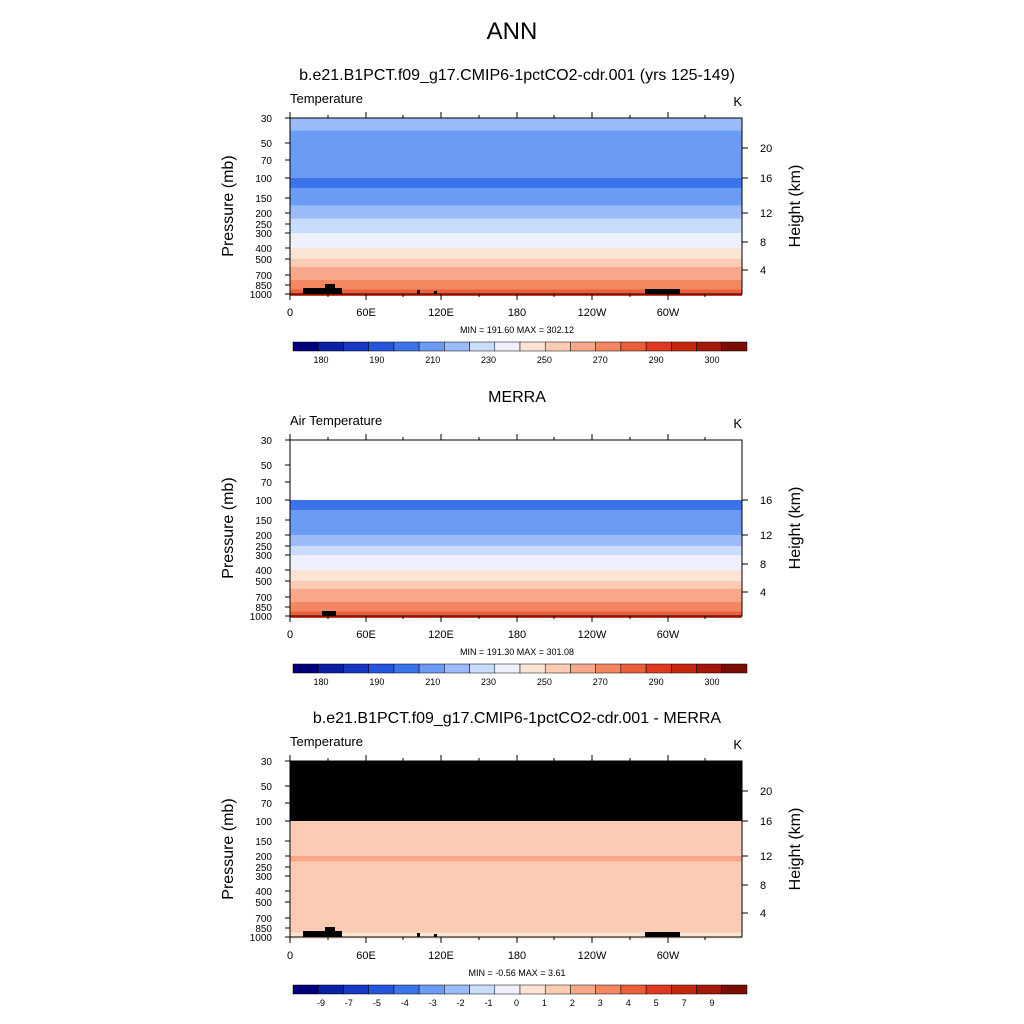 Image resolution: width=1024 pixels, height=1024 pixels. I want to click on x-tick-label: 120W, so click(592, 313).